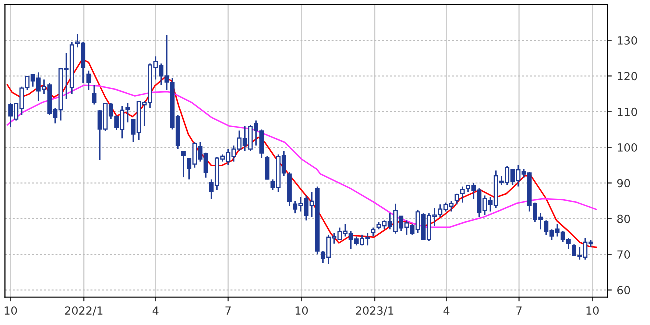  Describe the element at coordinates (628, 112) in the screenshot. I see `y-tick-label: 110` at that location.